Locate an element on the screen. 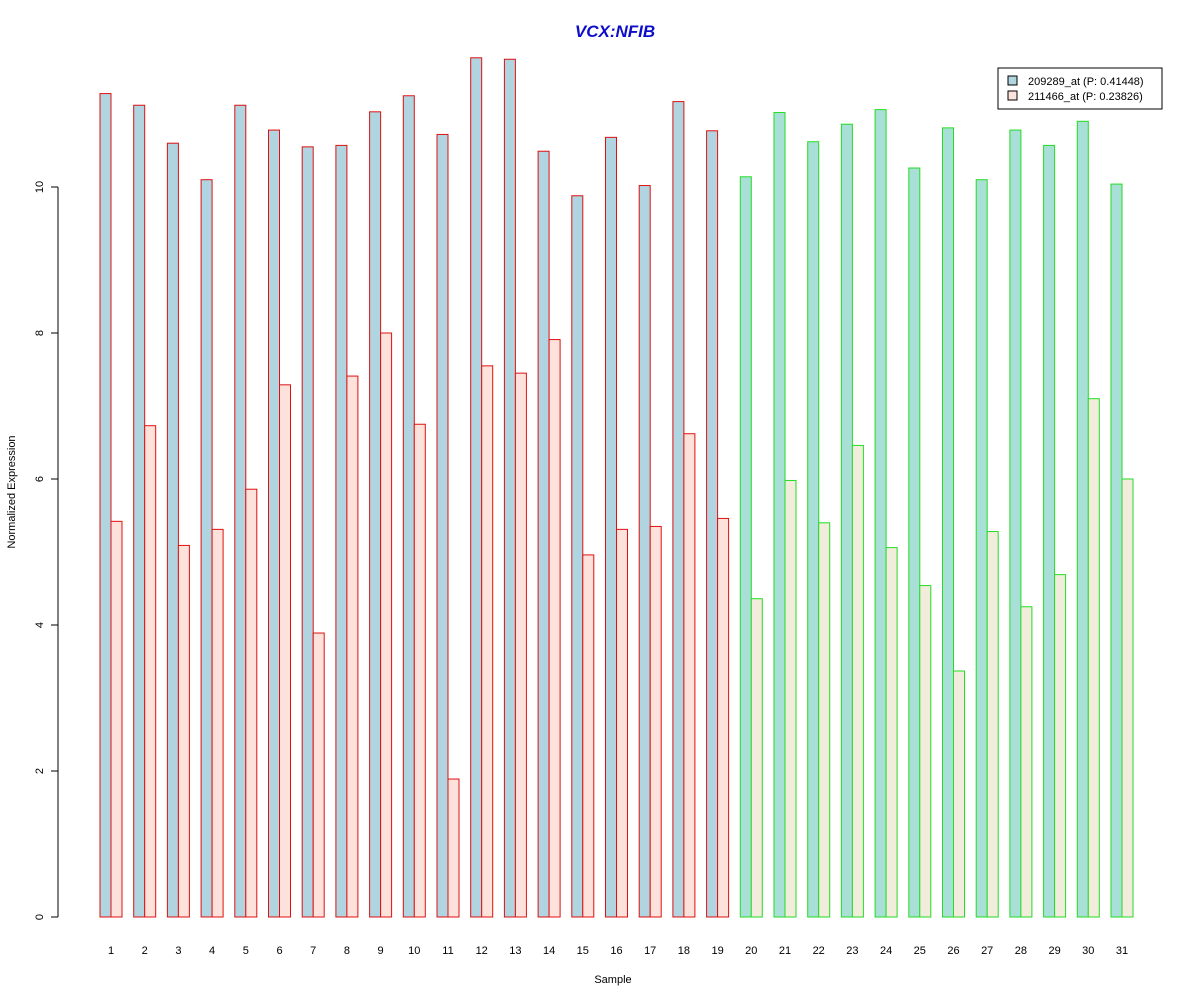 Image resolution: width=1200 pixels, height=1000 pixels. x-tick-label: 12 is located at coordinates (482, 951).